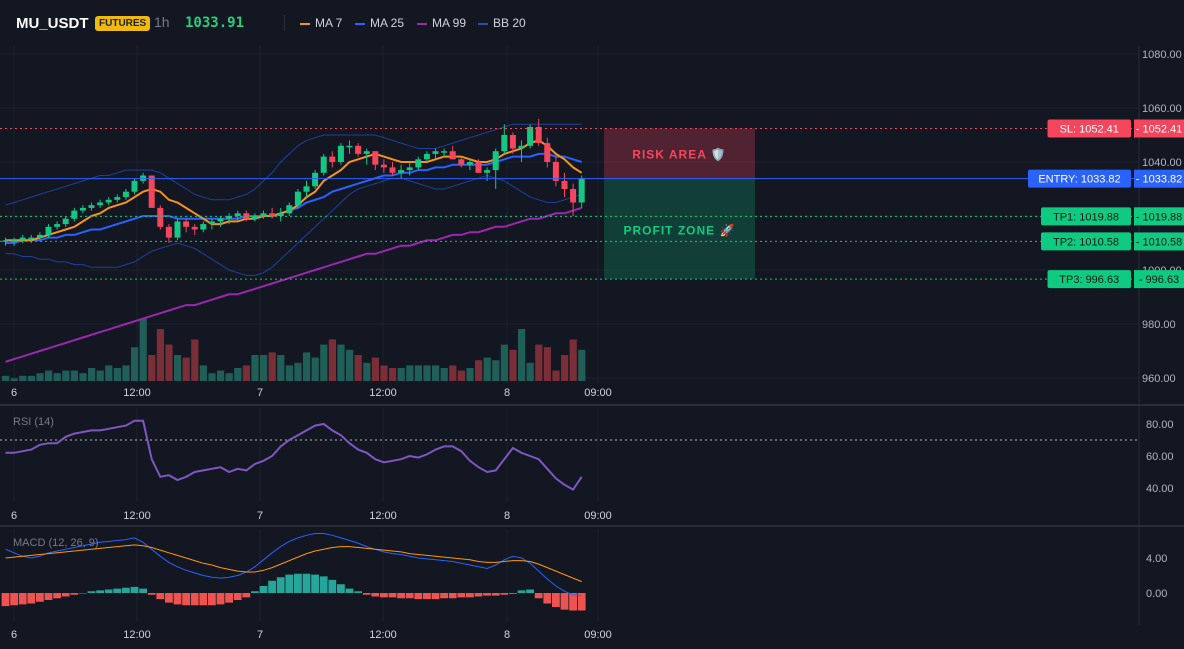 The image size is (1184, 649). What do you see at coordinates (449, 23) in the screenshot?
I see `legend-ma99-label: MA 99` at bounding box center [449, 23].